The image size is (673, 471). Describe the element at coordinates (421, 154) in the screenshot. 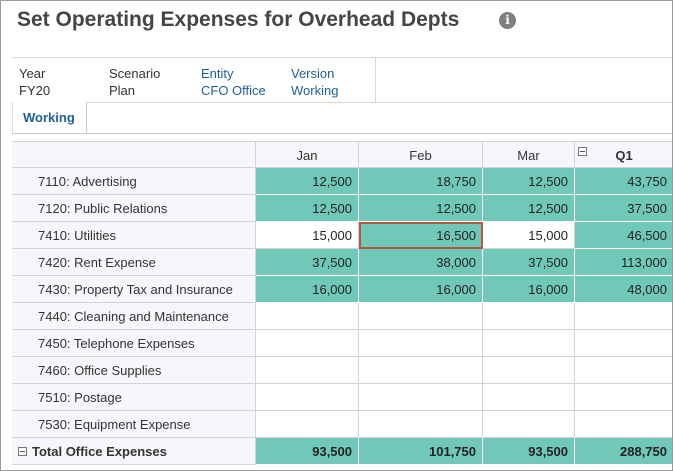

I see `col-header-feb: Feb` at that location.